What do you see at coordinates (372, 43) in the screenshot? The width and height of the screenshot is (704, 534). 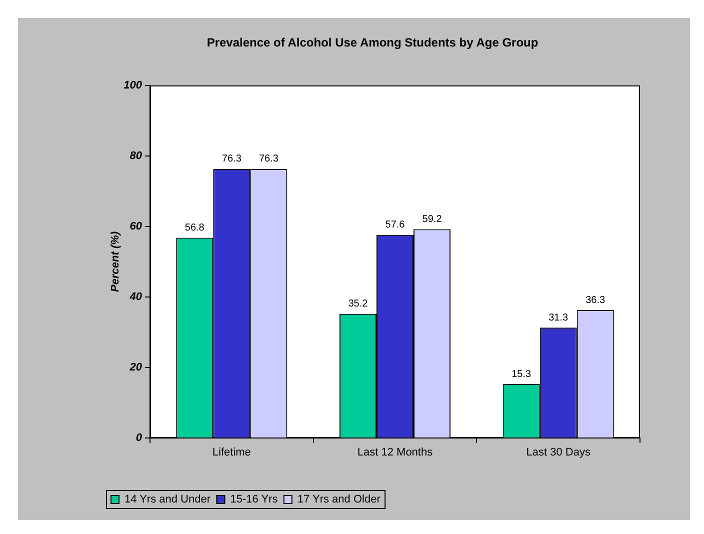 I see `chart-title: Prevalence of Alcohol Use Among Students by Age Group` at bounding box center [372, 43].